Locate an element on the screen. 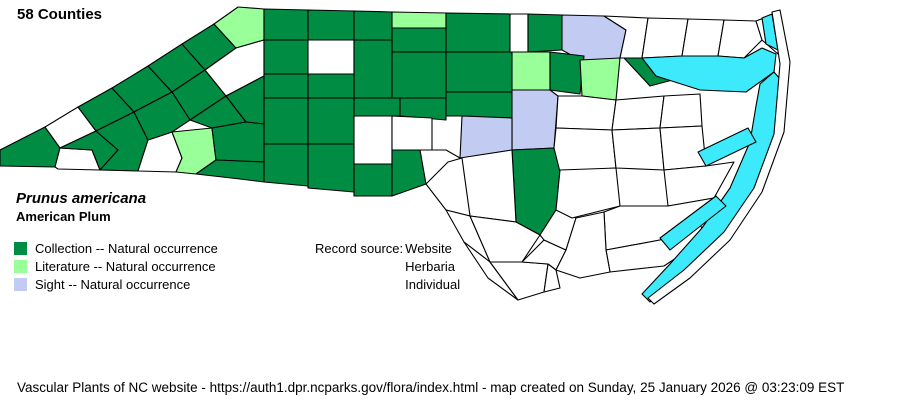 The image size is (900, 401). species-common-name: American Plum is located at coordinates (63, 217).